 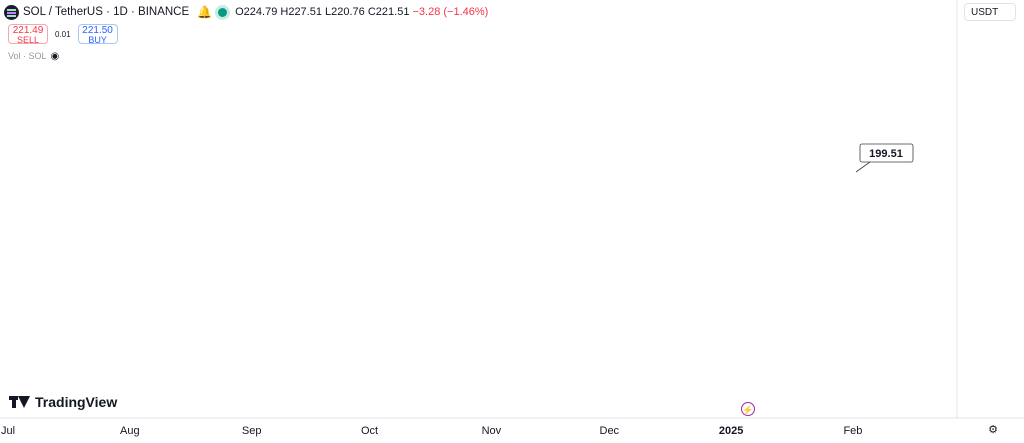 What do you see at coordinates (748, 409) in the screenshot?
I see `lightning-icon: ⚡` at bounding box center [748, 409].